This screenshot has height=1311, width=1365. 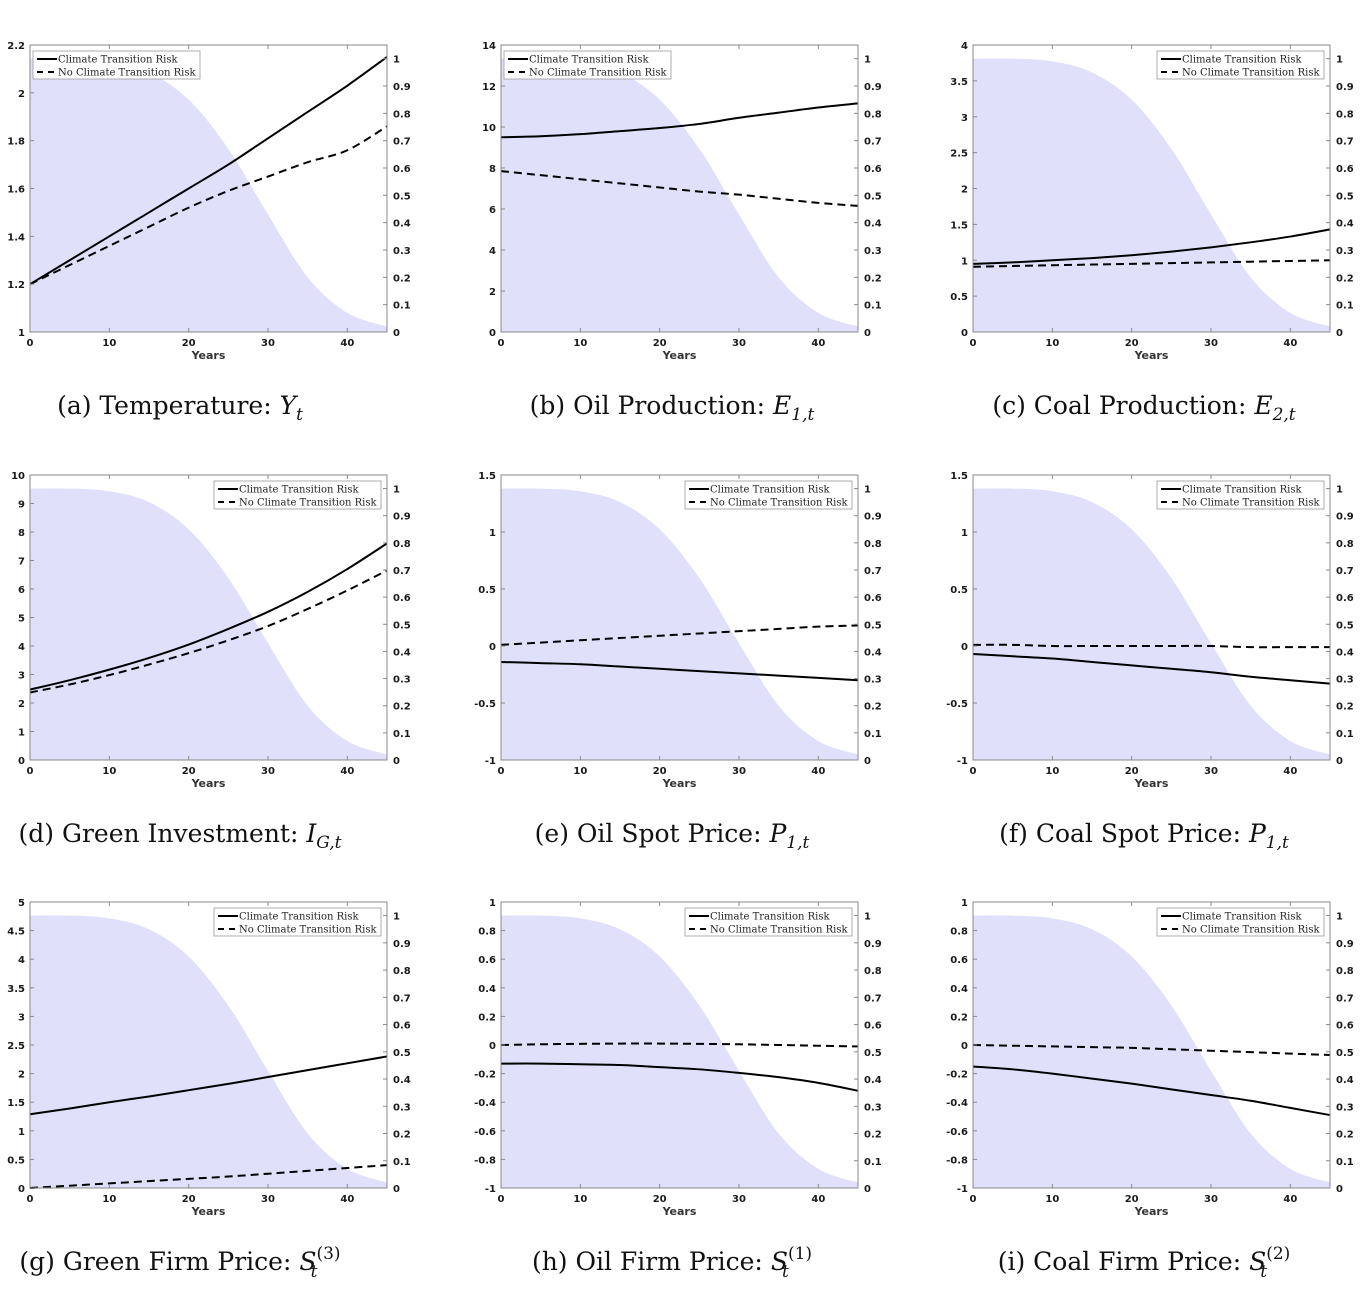 I want to click on caption-text: (h) Oil Firm Price:, so click(x=651, y=1261).